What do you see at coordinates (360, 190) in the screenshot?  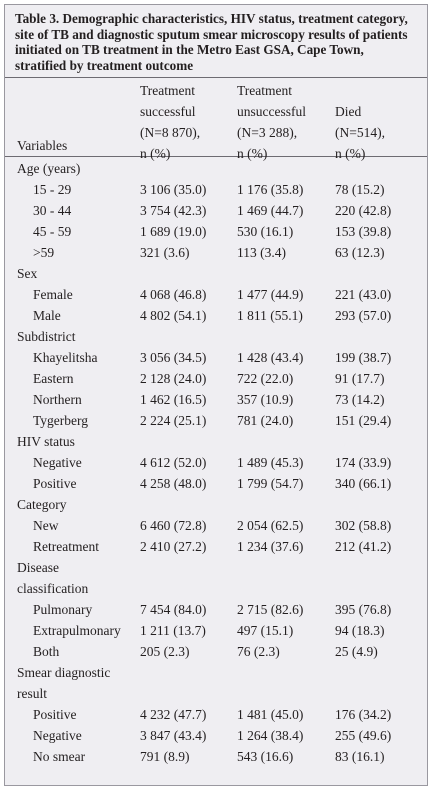 I see `value-cell: 78 (15.2)` at bounding box center [360, 190].